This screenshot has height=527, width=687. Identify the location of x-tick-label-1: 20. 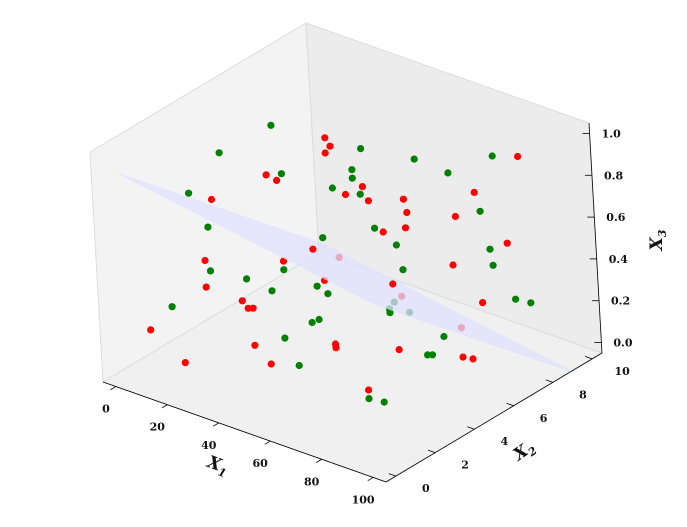
(158, 427).